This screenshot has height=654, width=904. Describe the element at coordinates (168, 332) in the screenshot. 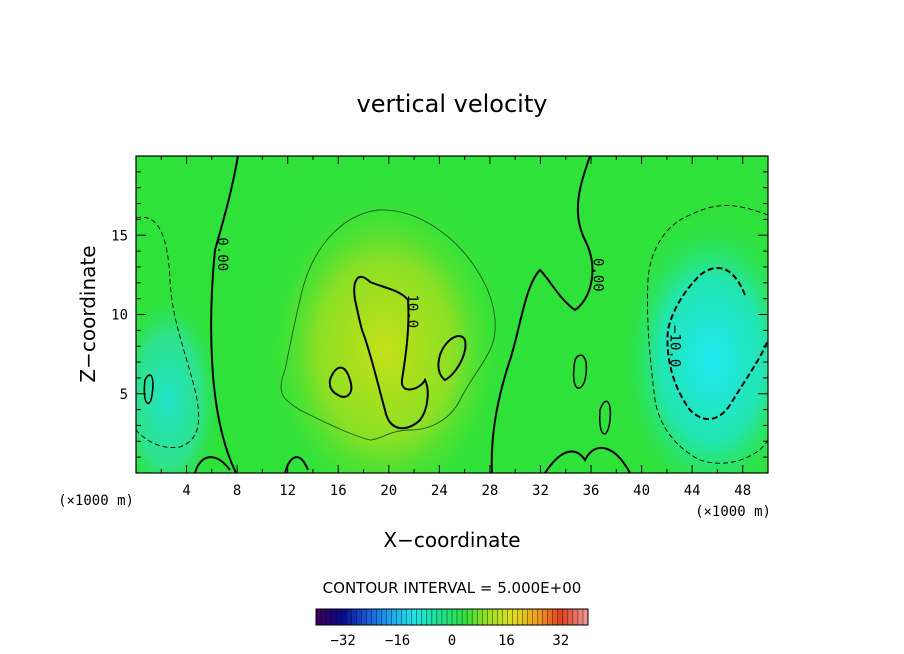

I see `contour-minus5-left` at that location.